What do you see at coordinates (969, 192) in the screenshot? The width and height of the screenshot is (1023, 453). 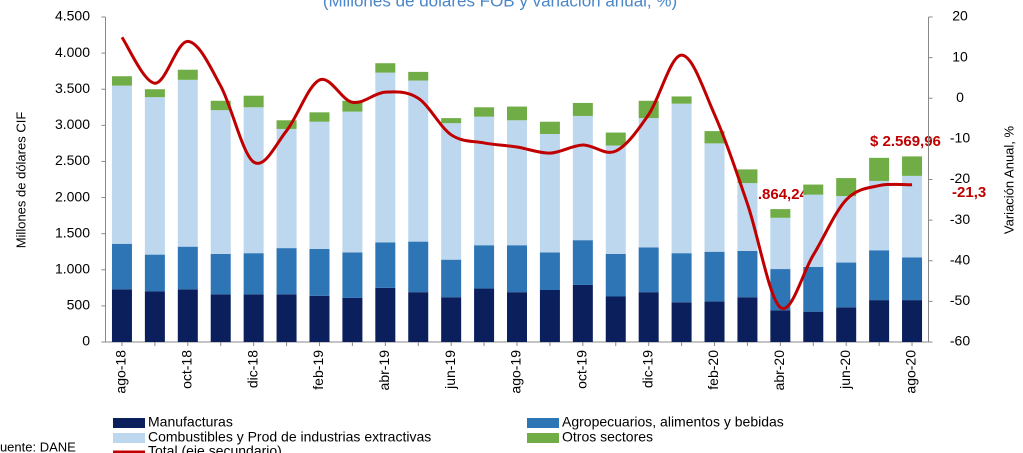 I see `data-label: -21,3` at bounding box center [969, 192].